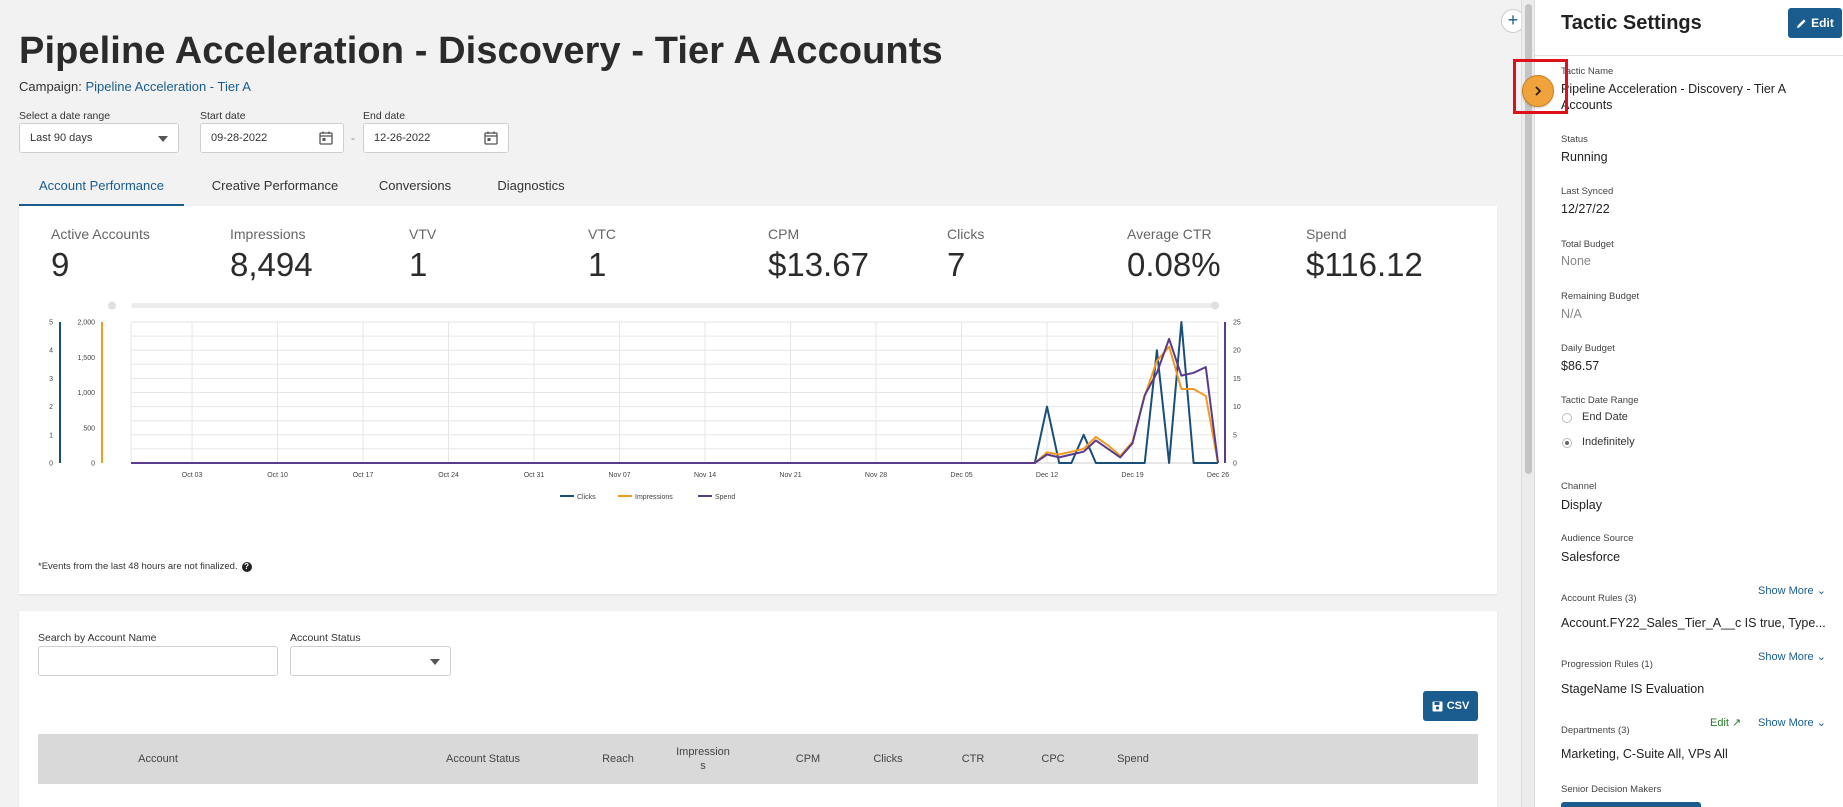 The height and width of the screenshot is (807, 1843). Describe the element at coordinates (1576, 261) in the screenshot. I see `total-budget-value: None` at that location.